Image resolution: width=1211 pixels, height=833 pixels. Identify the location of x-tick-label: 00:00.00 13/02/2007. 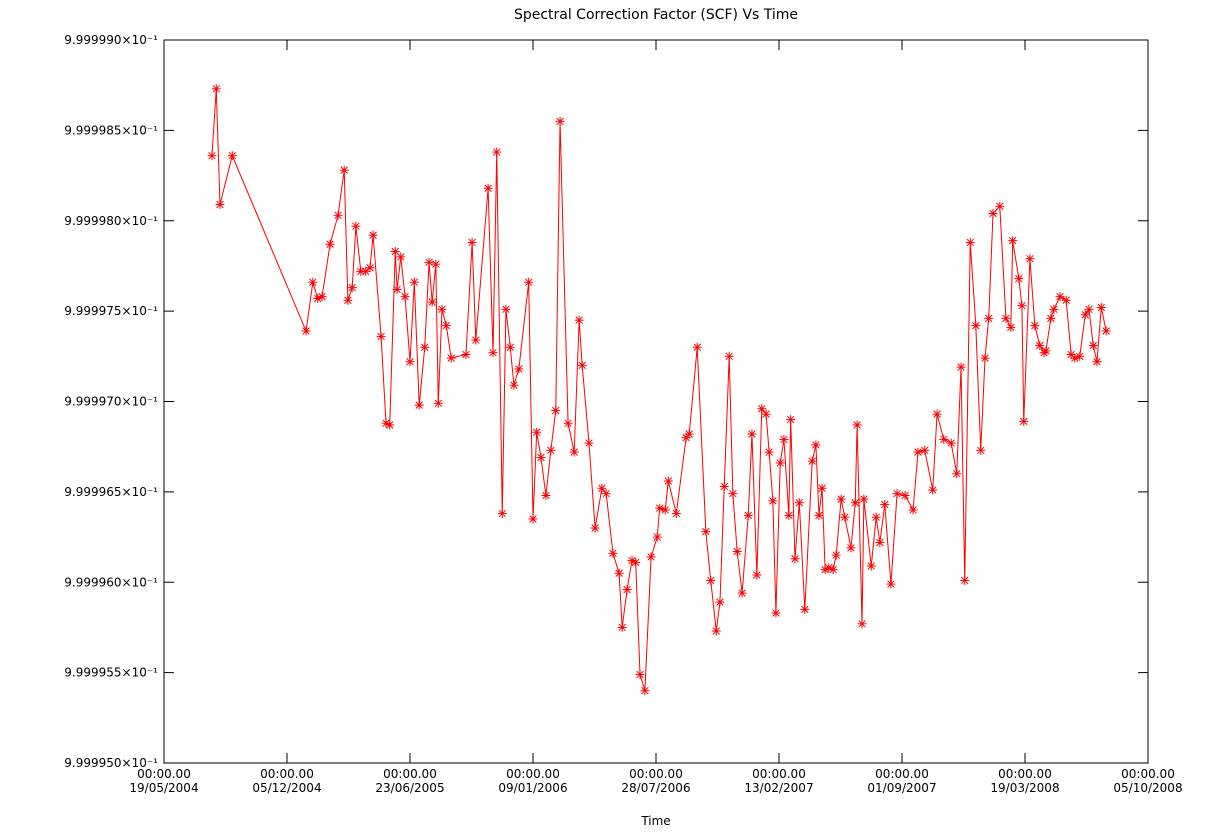
(779, 781).